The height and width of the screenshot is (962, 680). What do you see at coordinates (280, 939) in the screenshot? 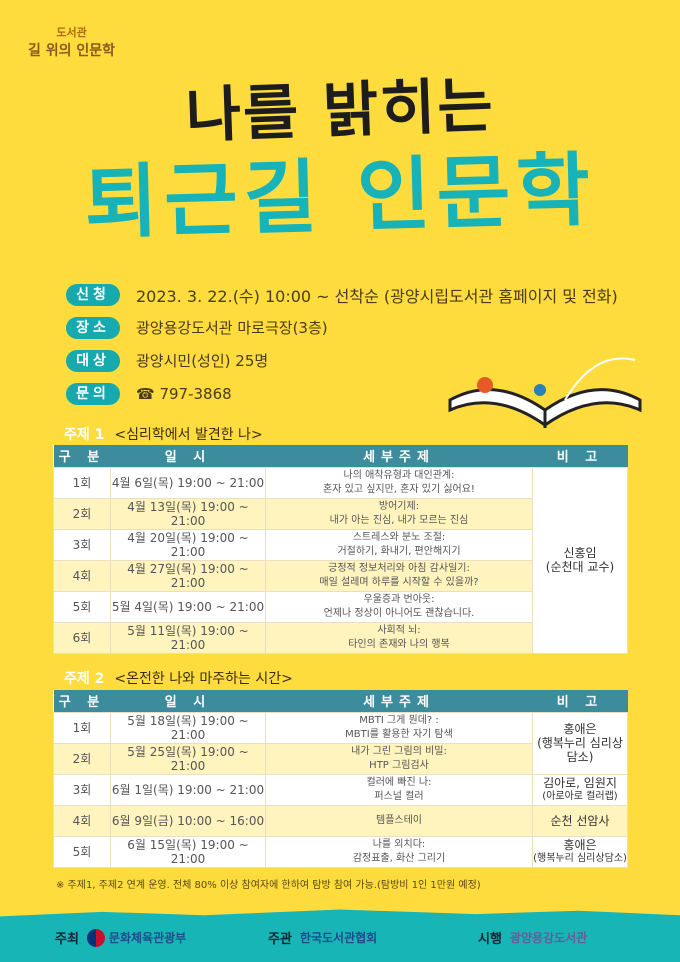
I see `org-label: 주관` at bounding box center [280, 939].